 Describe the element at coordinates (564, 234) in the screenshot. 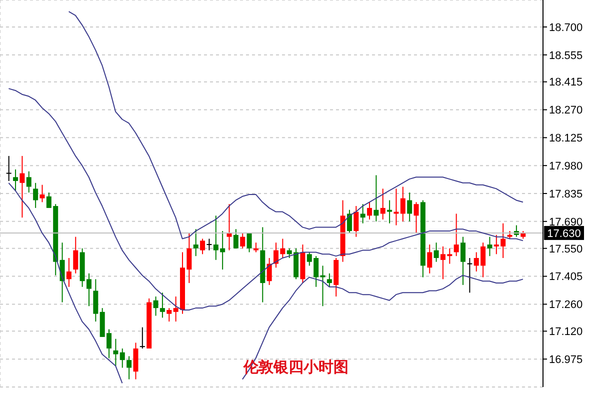

I see `ref-line-label: 17.630` at that location.